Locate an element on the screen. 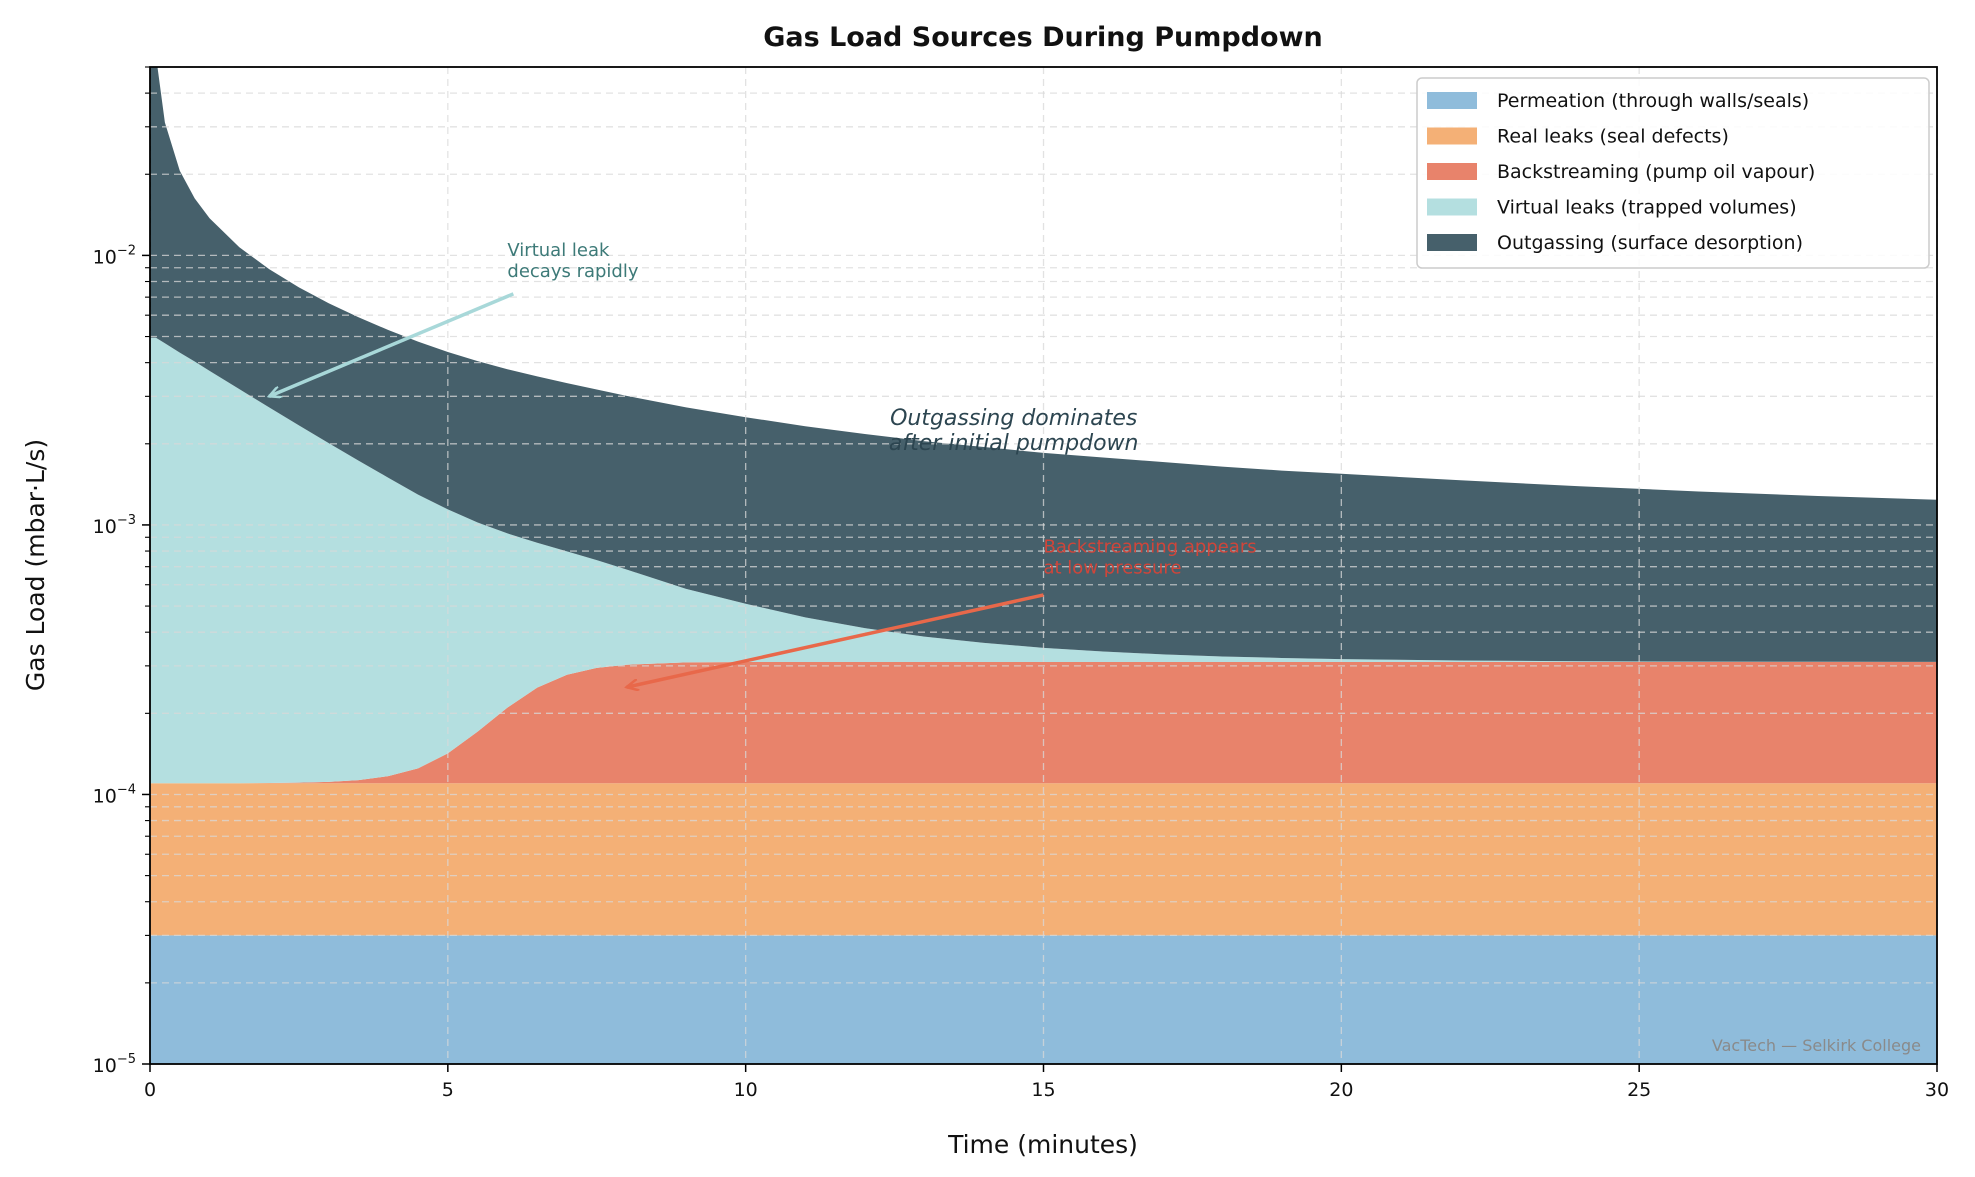 The image size is (1975, 1177). legend-entry: Backstreaming (pump oil vapour) is located at coordinates (1621, 172).